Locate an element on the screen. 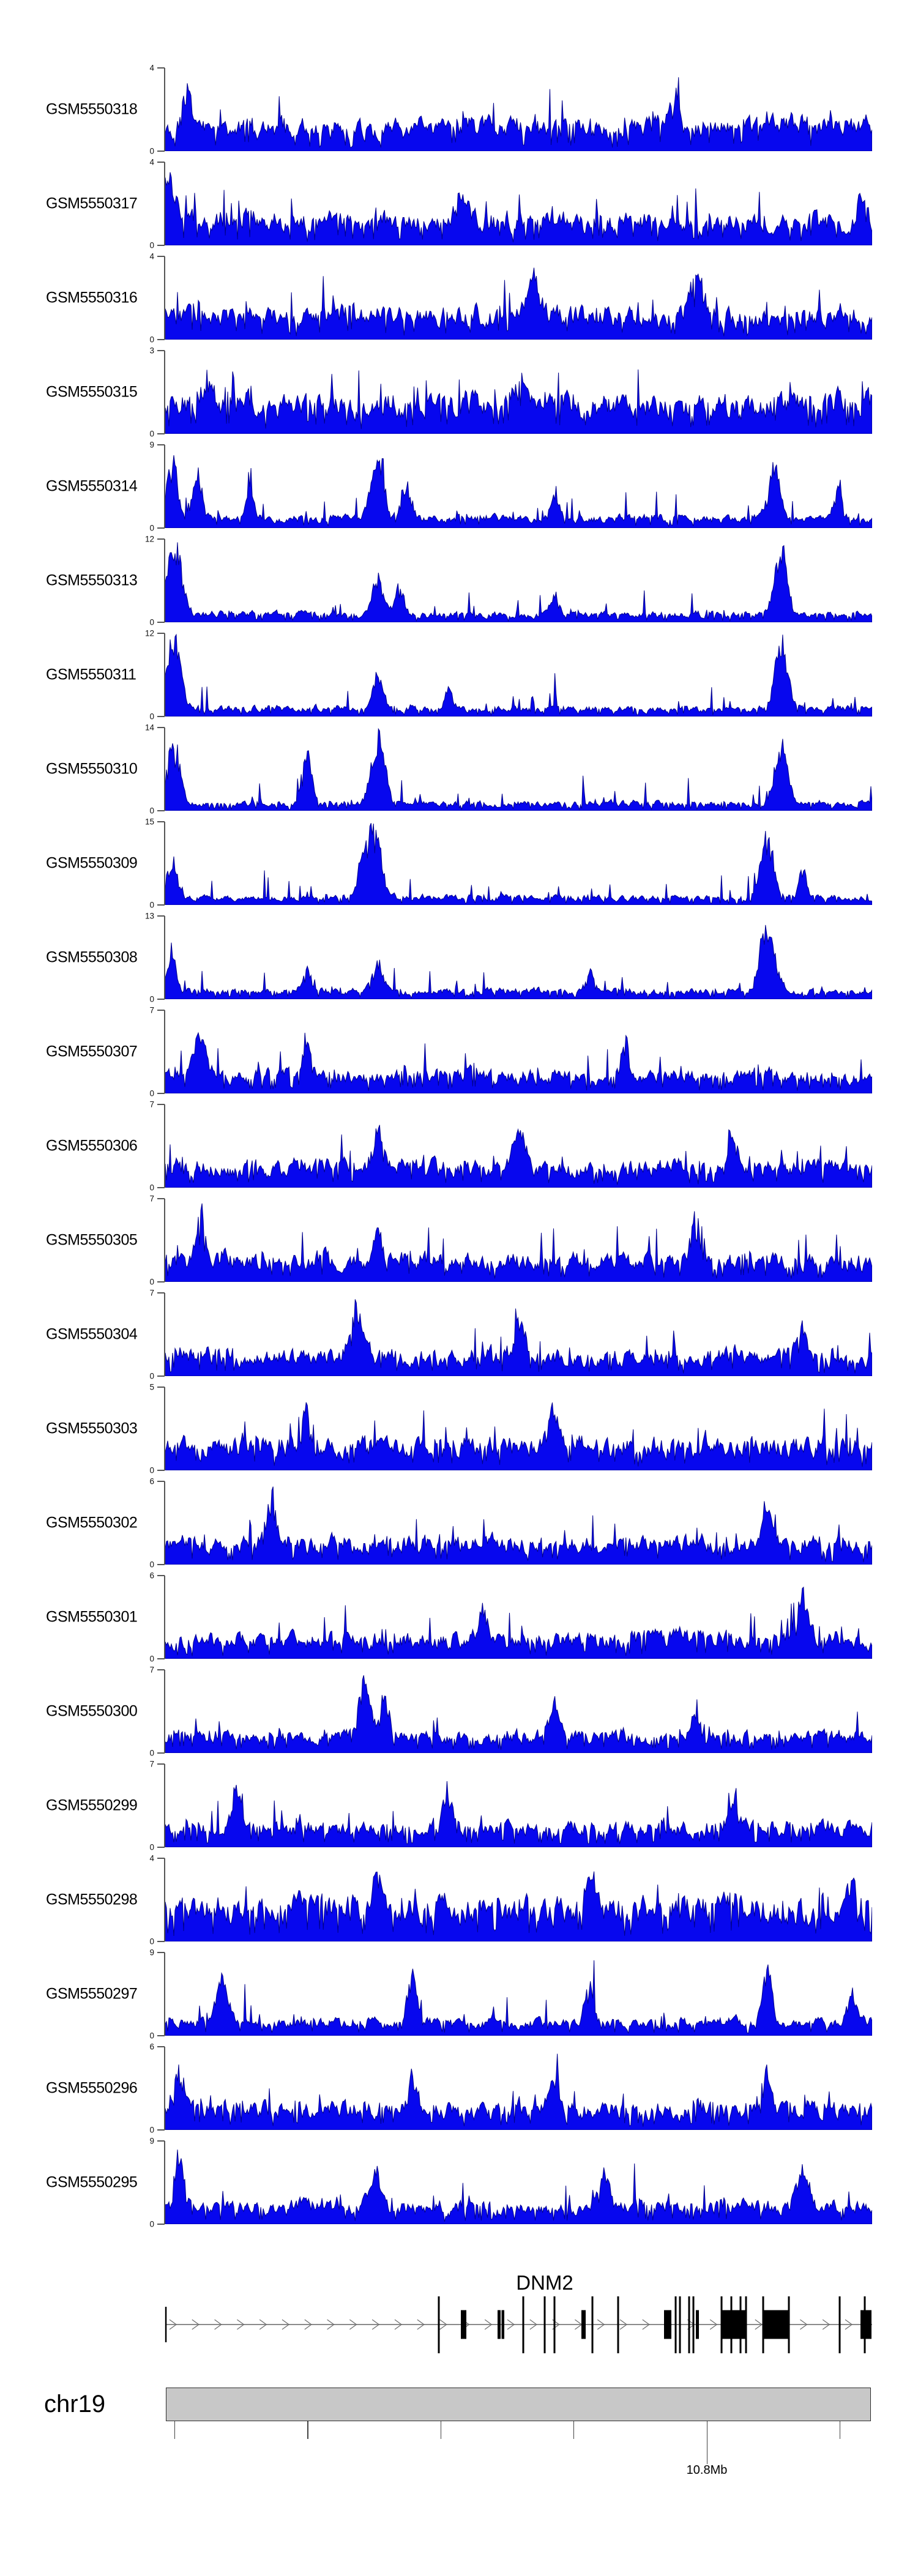  track-label: GSM5550313 is located at coordinates (92, 580).